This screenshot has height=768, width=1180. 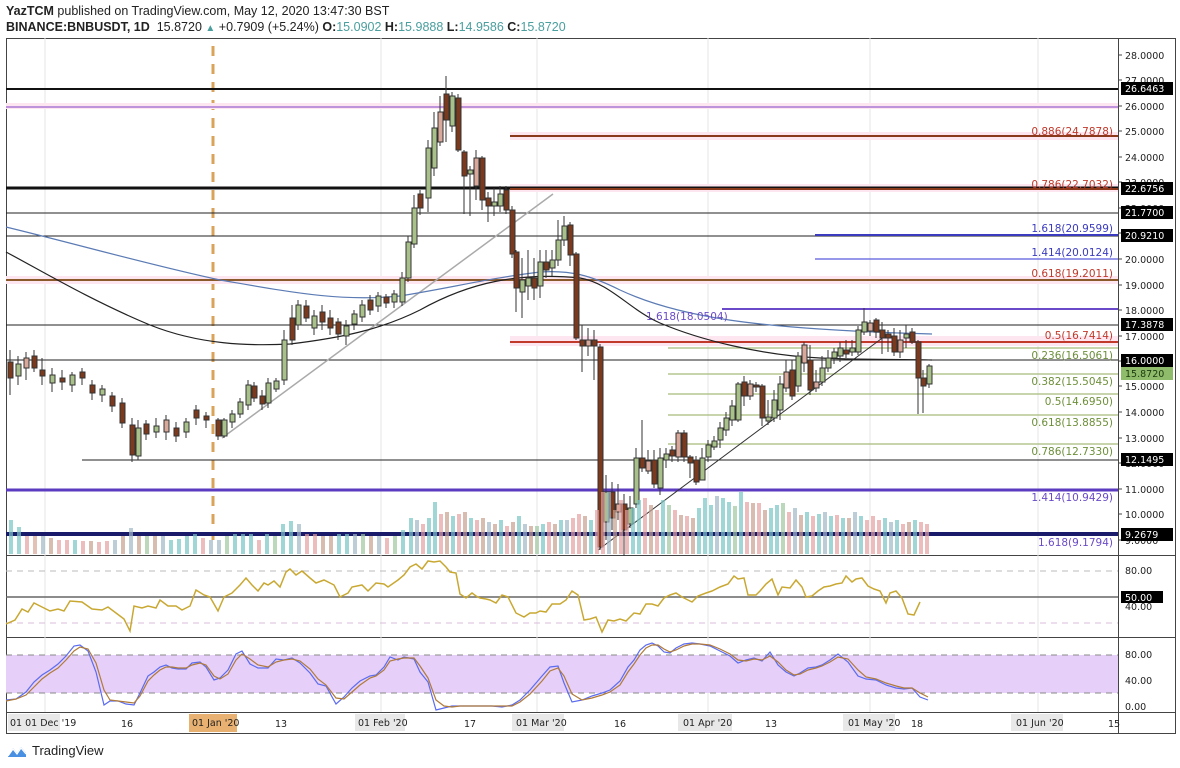 I want to click on fib-label: 1.618(9.1794), so click(x=1075, y=543).